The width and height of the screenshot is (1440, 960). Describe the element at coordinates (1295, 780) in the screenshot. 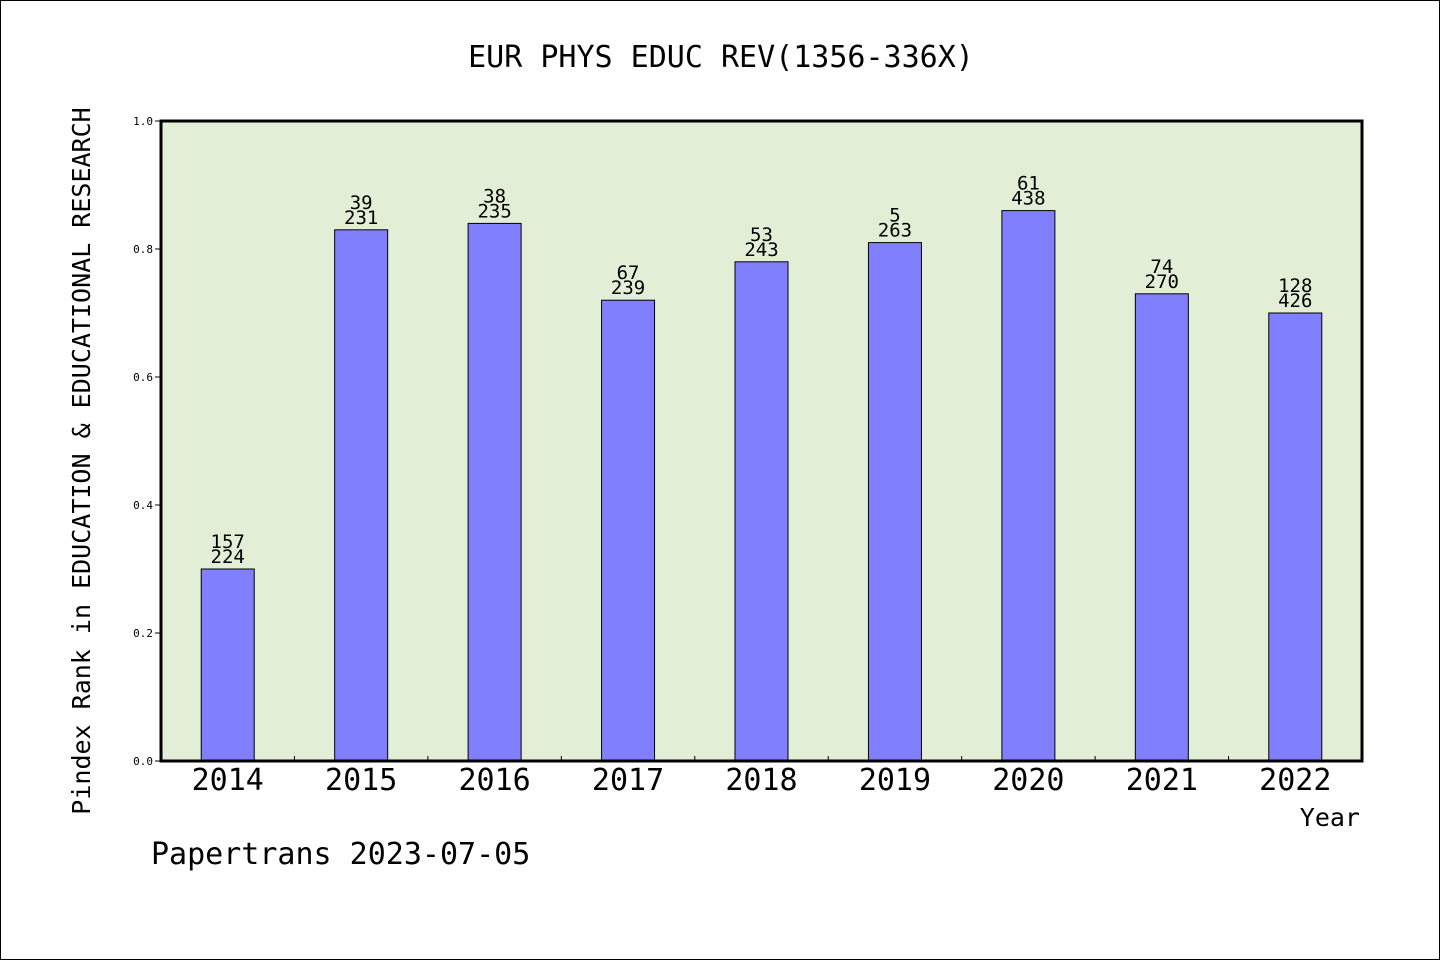

I see `x-tick-label: 2022` at that location.